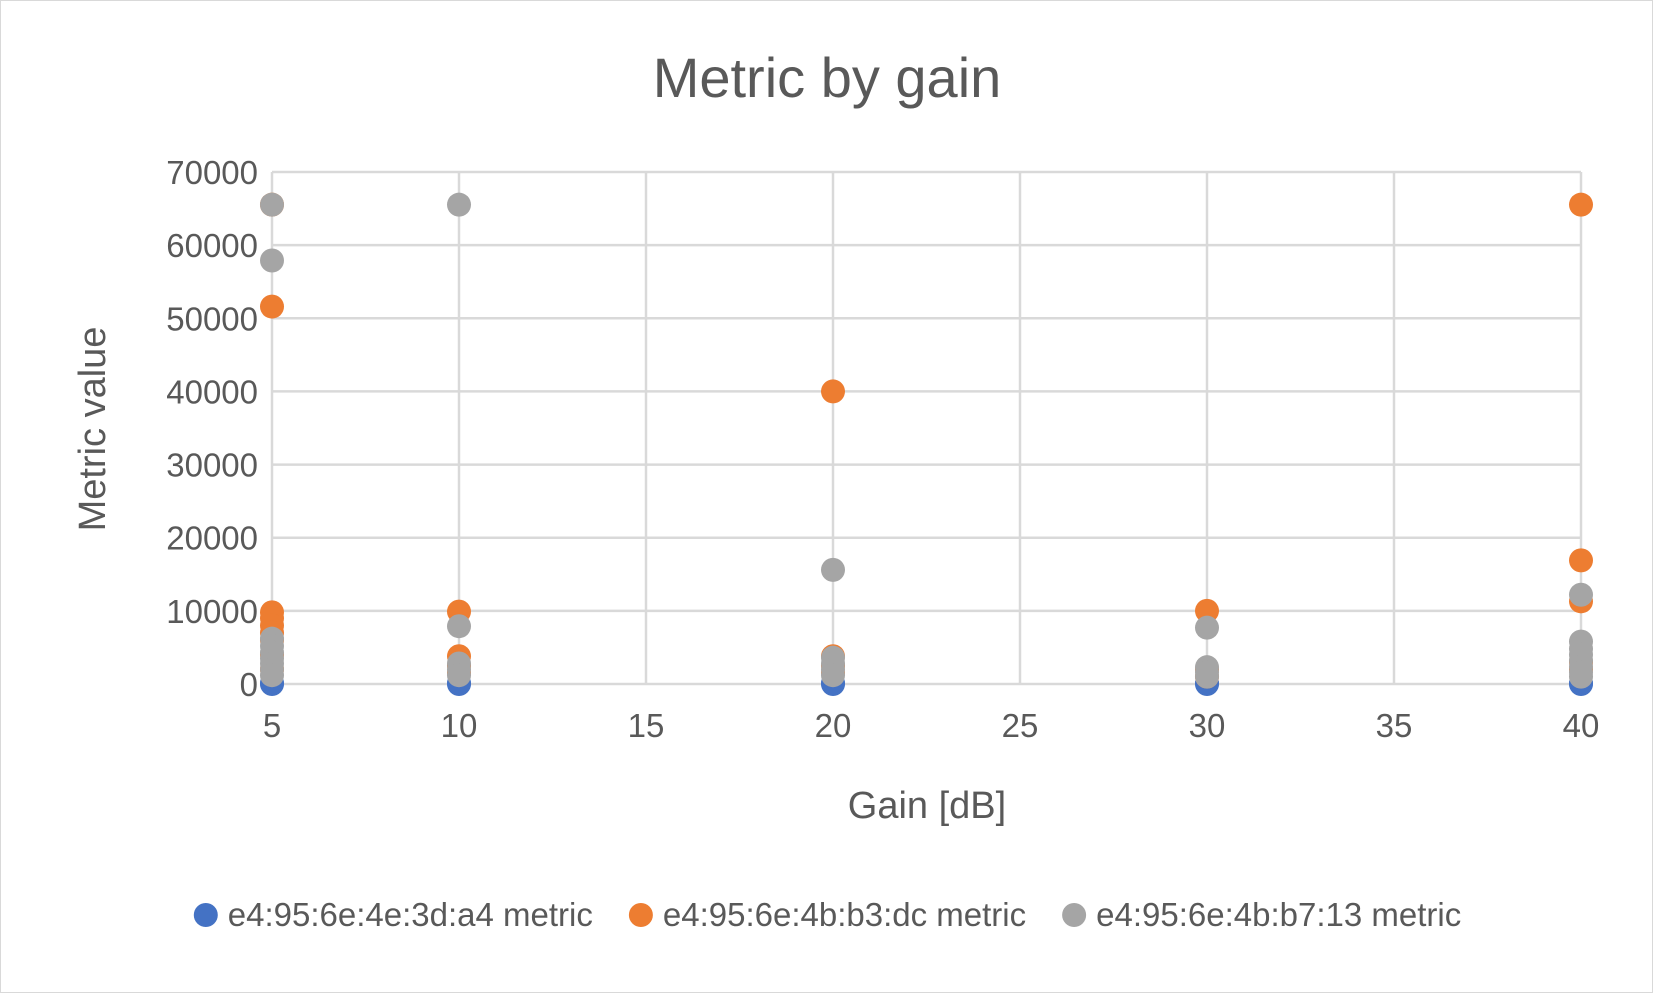 The width and height of the screenshot is (1653, 994). Describe the element at coordinates (646, 725) in the screenshot. I see `x-tick-label: 15` at that location.